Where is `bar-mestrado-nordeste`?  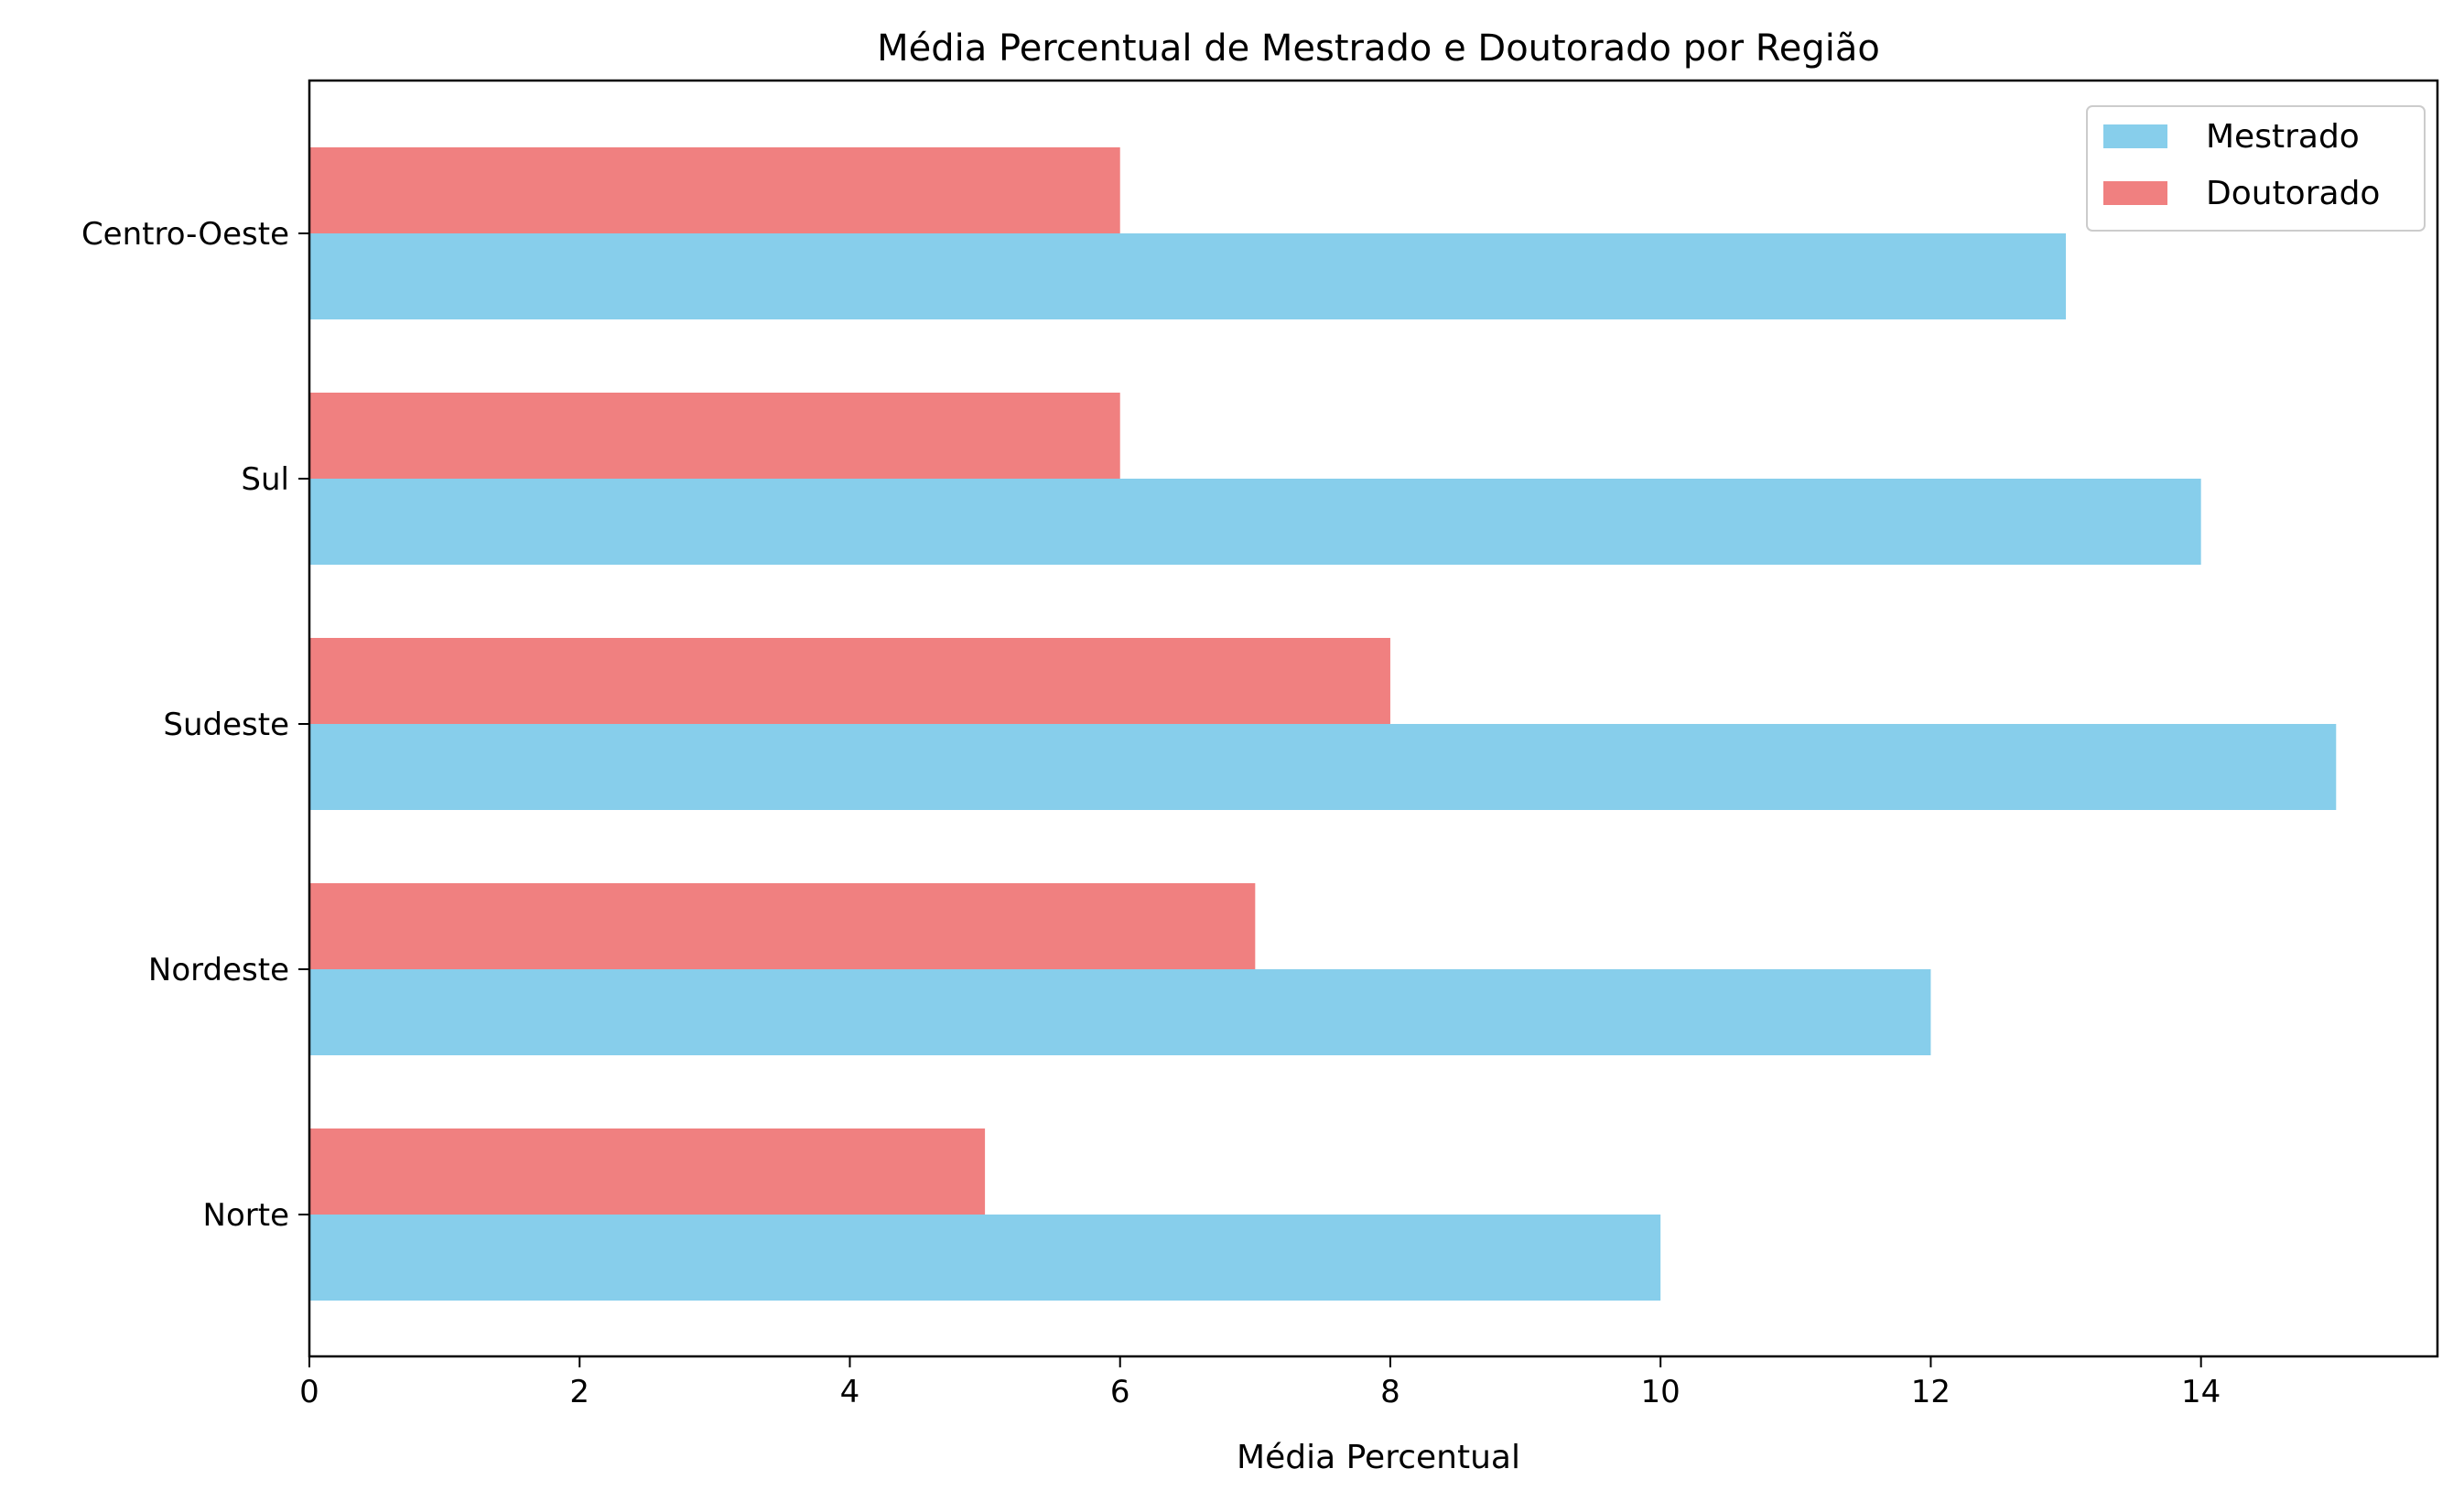
bar-mestrado-nordeste is located at coordinates (1120, 1012).